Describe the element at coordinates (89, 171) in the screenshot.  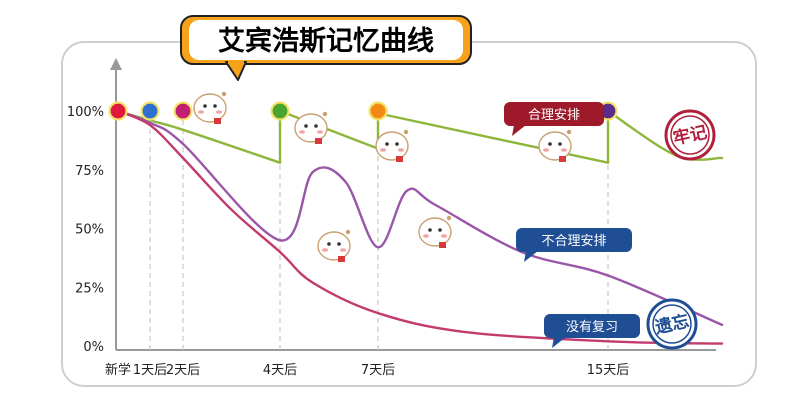
I see `y-tick-label: 75%` at that location.